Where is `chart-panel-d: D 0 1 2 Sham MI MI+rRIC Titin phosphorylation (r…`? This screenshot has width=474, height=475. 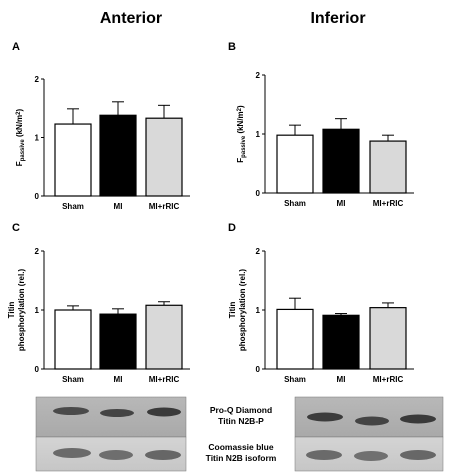 chart-panel-d: D 0 1 2 Sham MI MI+rRIC Titin phosphorylation (r… is located at coordinates (321, 303).